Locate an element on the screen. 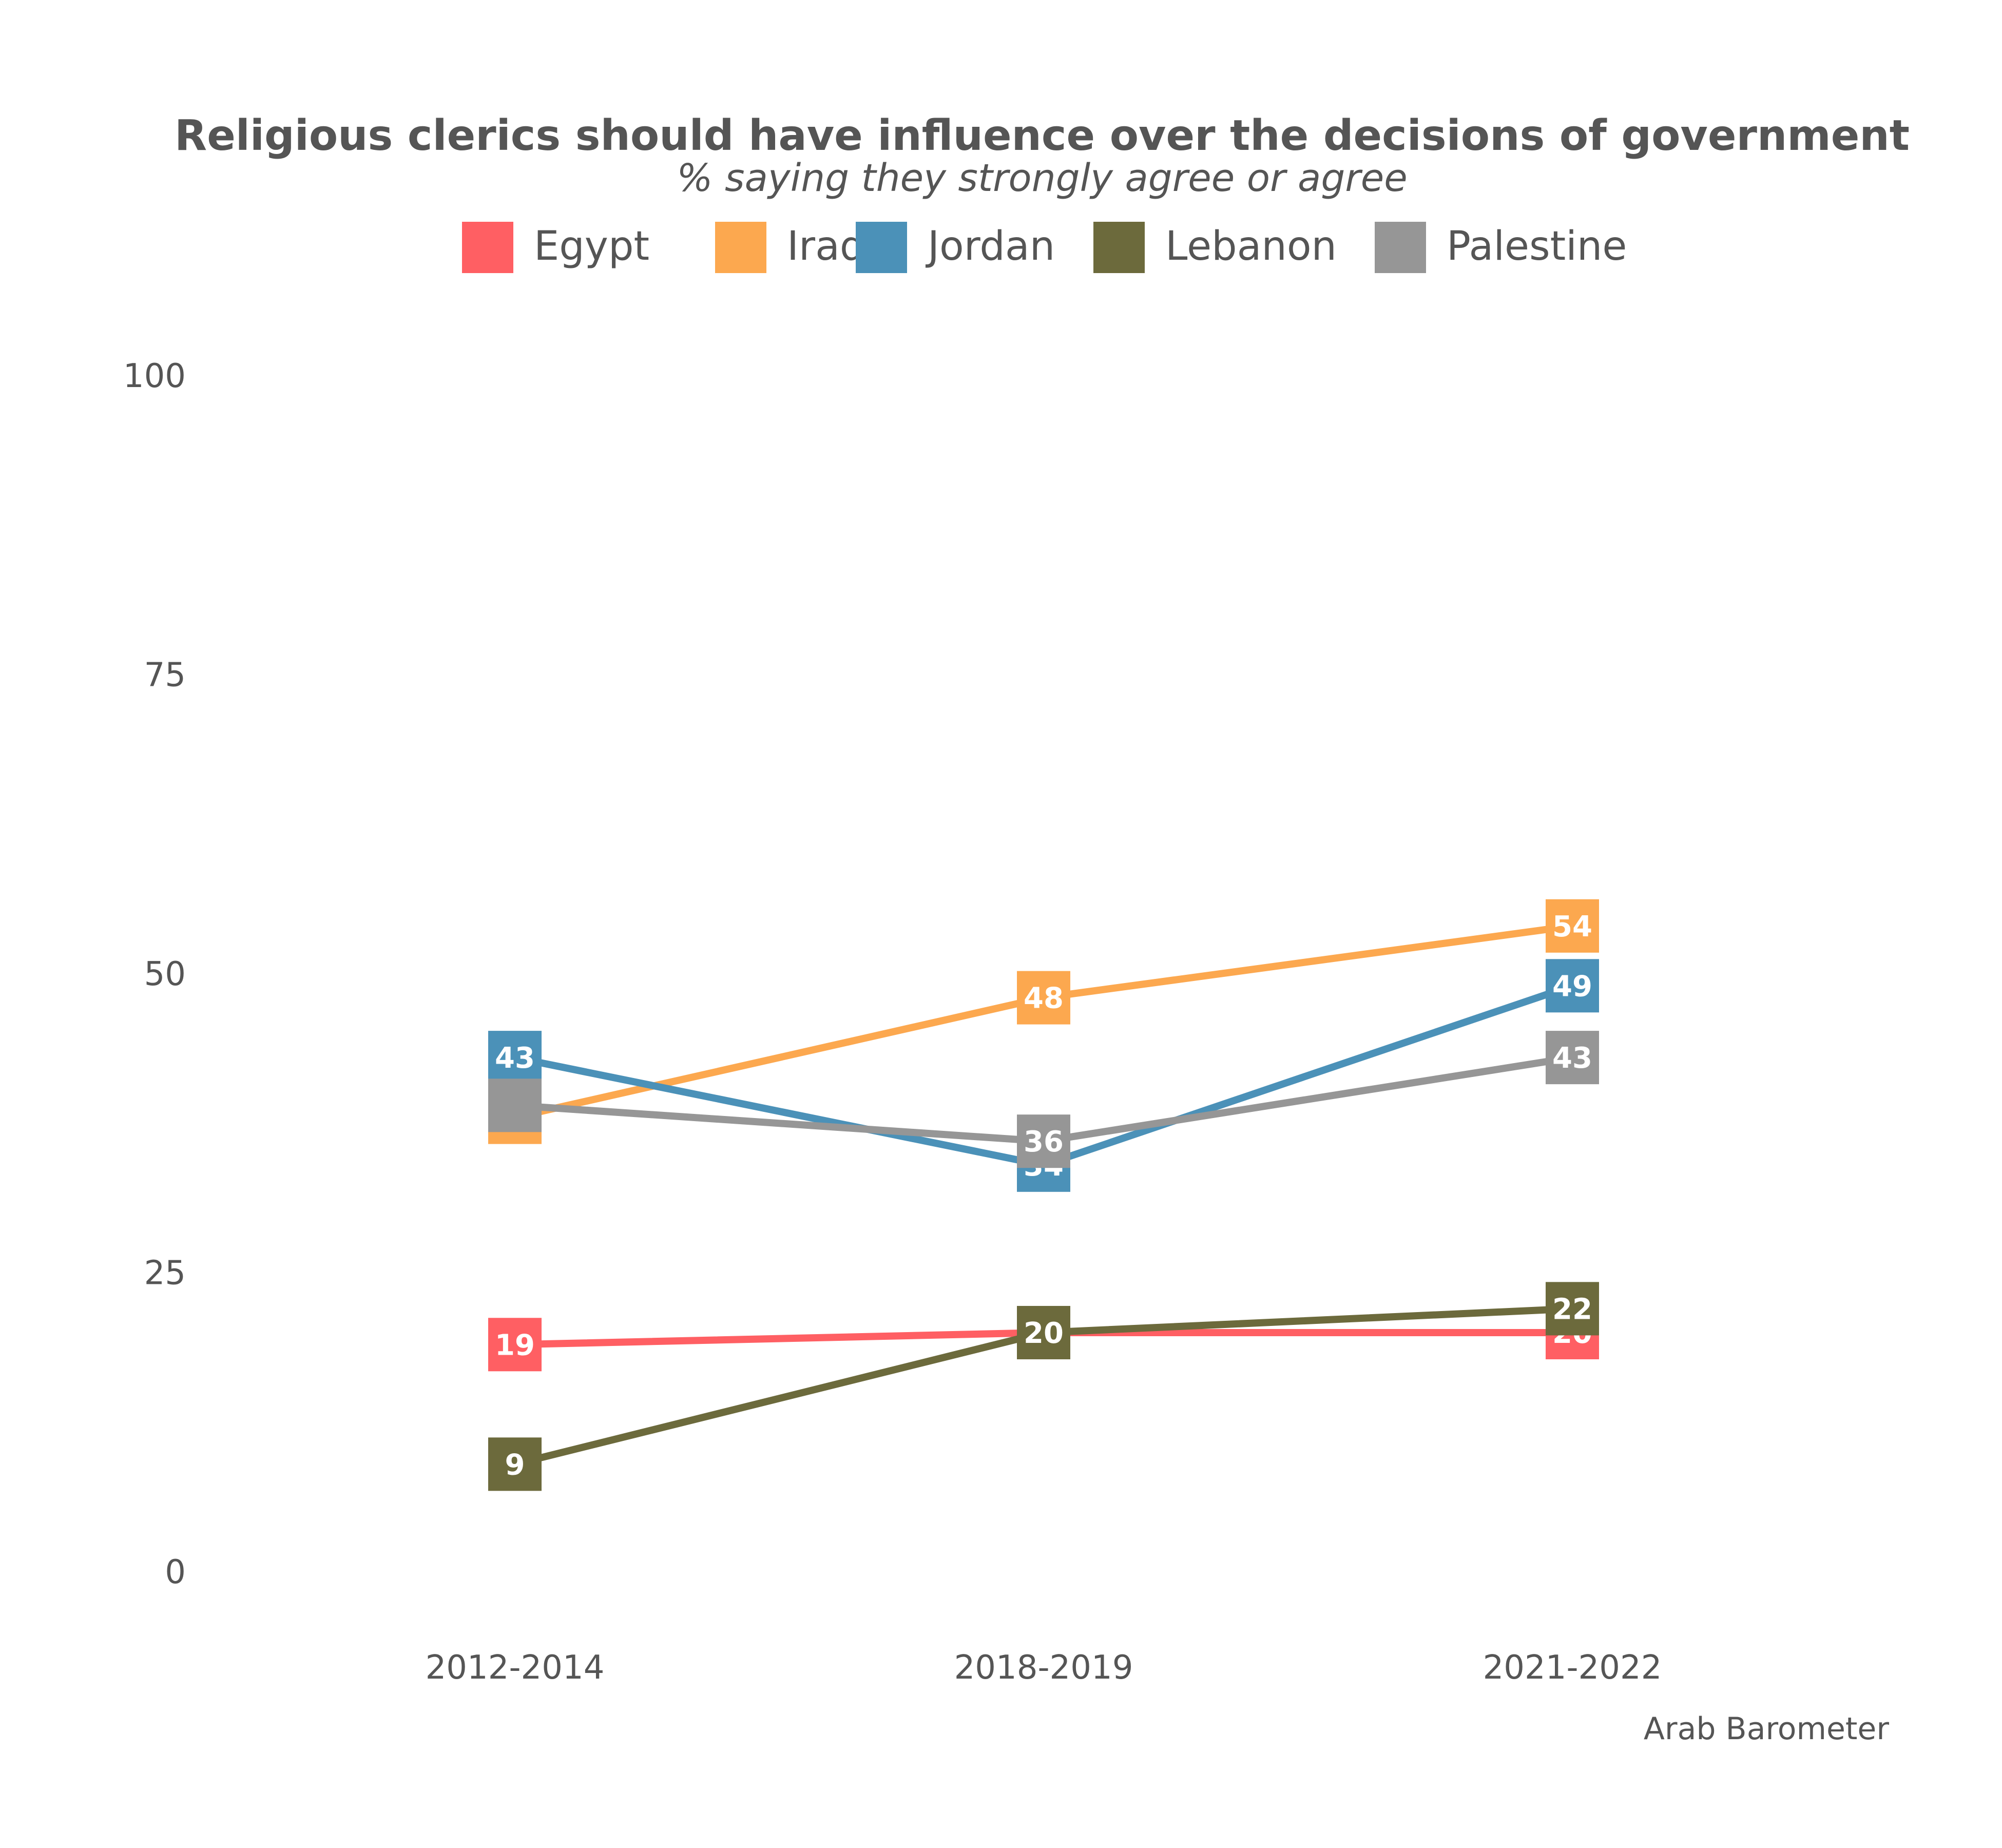  data-label-lebanon-2021-2022: 22 is located at coordinates (1572, 1309).